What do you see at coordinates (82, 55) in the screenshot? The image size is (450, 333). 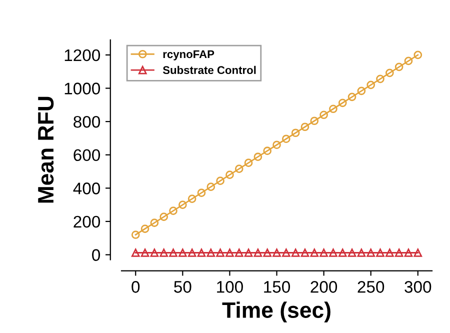 I see `y-tick-label: 1200` at bounding box center [82, 55].